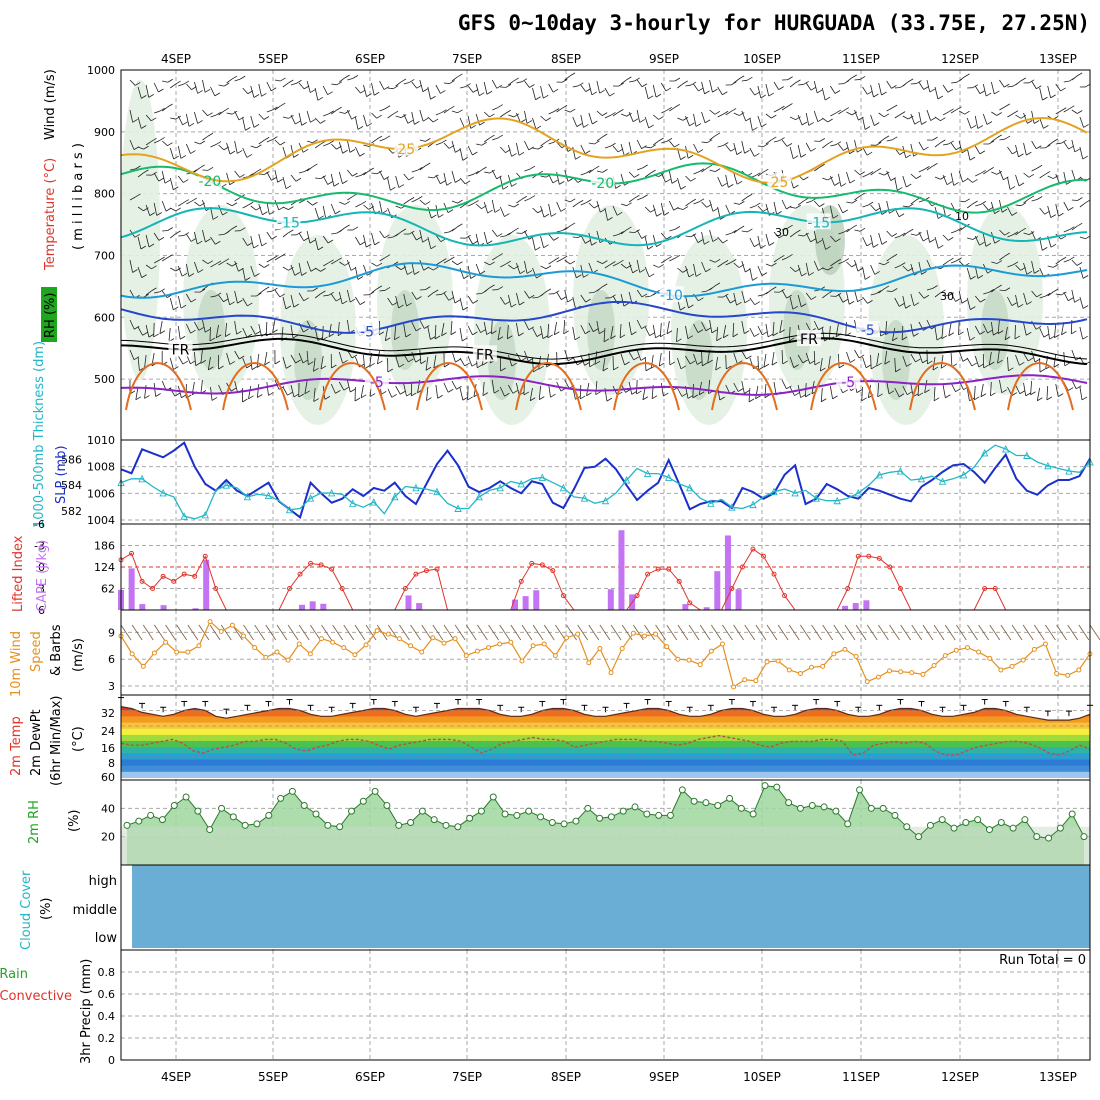 This screenshot has height=1100, width=1100. Describe the element at coordinates (61, 474) in the screenshot. I see `ylabel-slp: SLP (mb)` at that location.